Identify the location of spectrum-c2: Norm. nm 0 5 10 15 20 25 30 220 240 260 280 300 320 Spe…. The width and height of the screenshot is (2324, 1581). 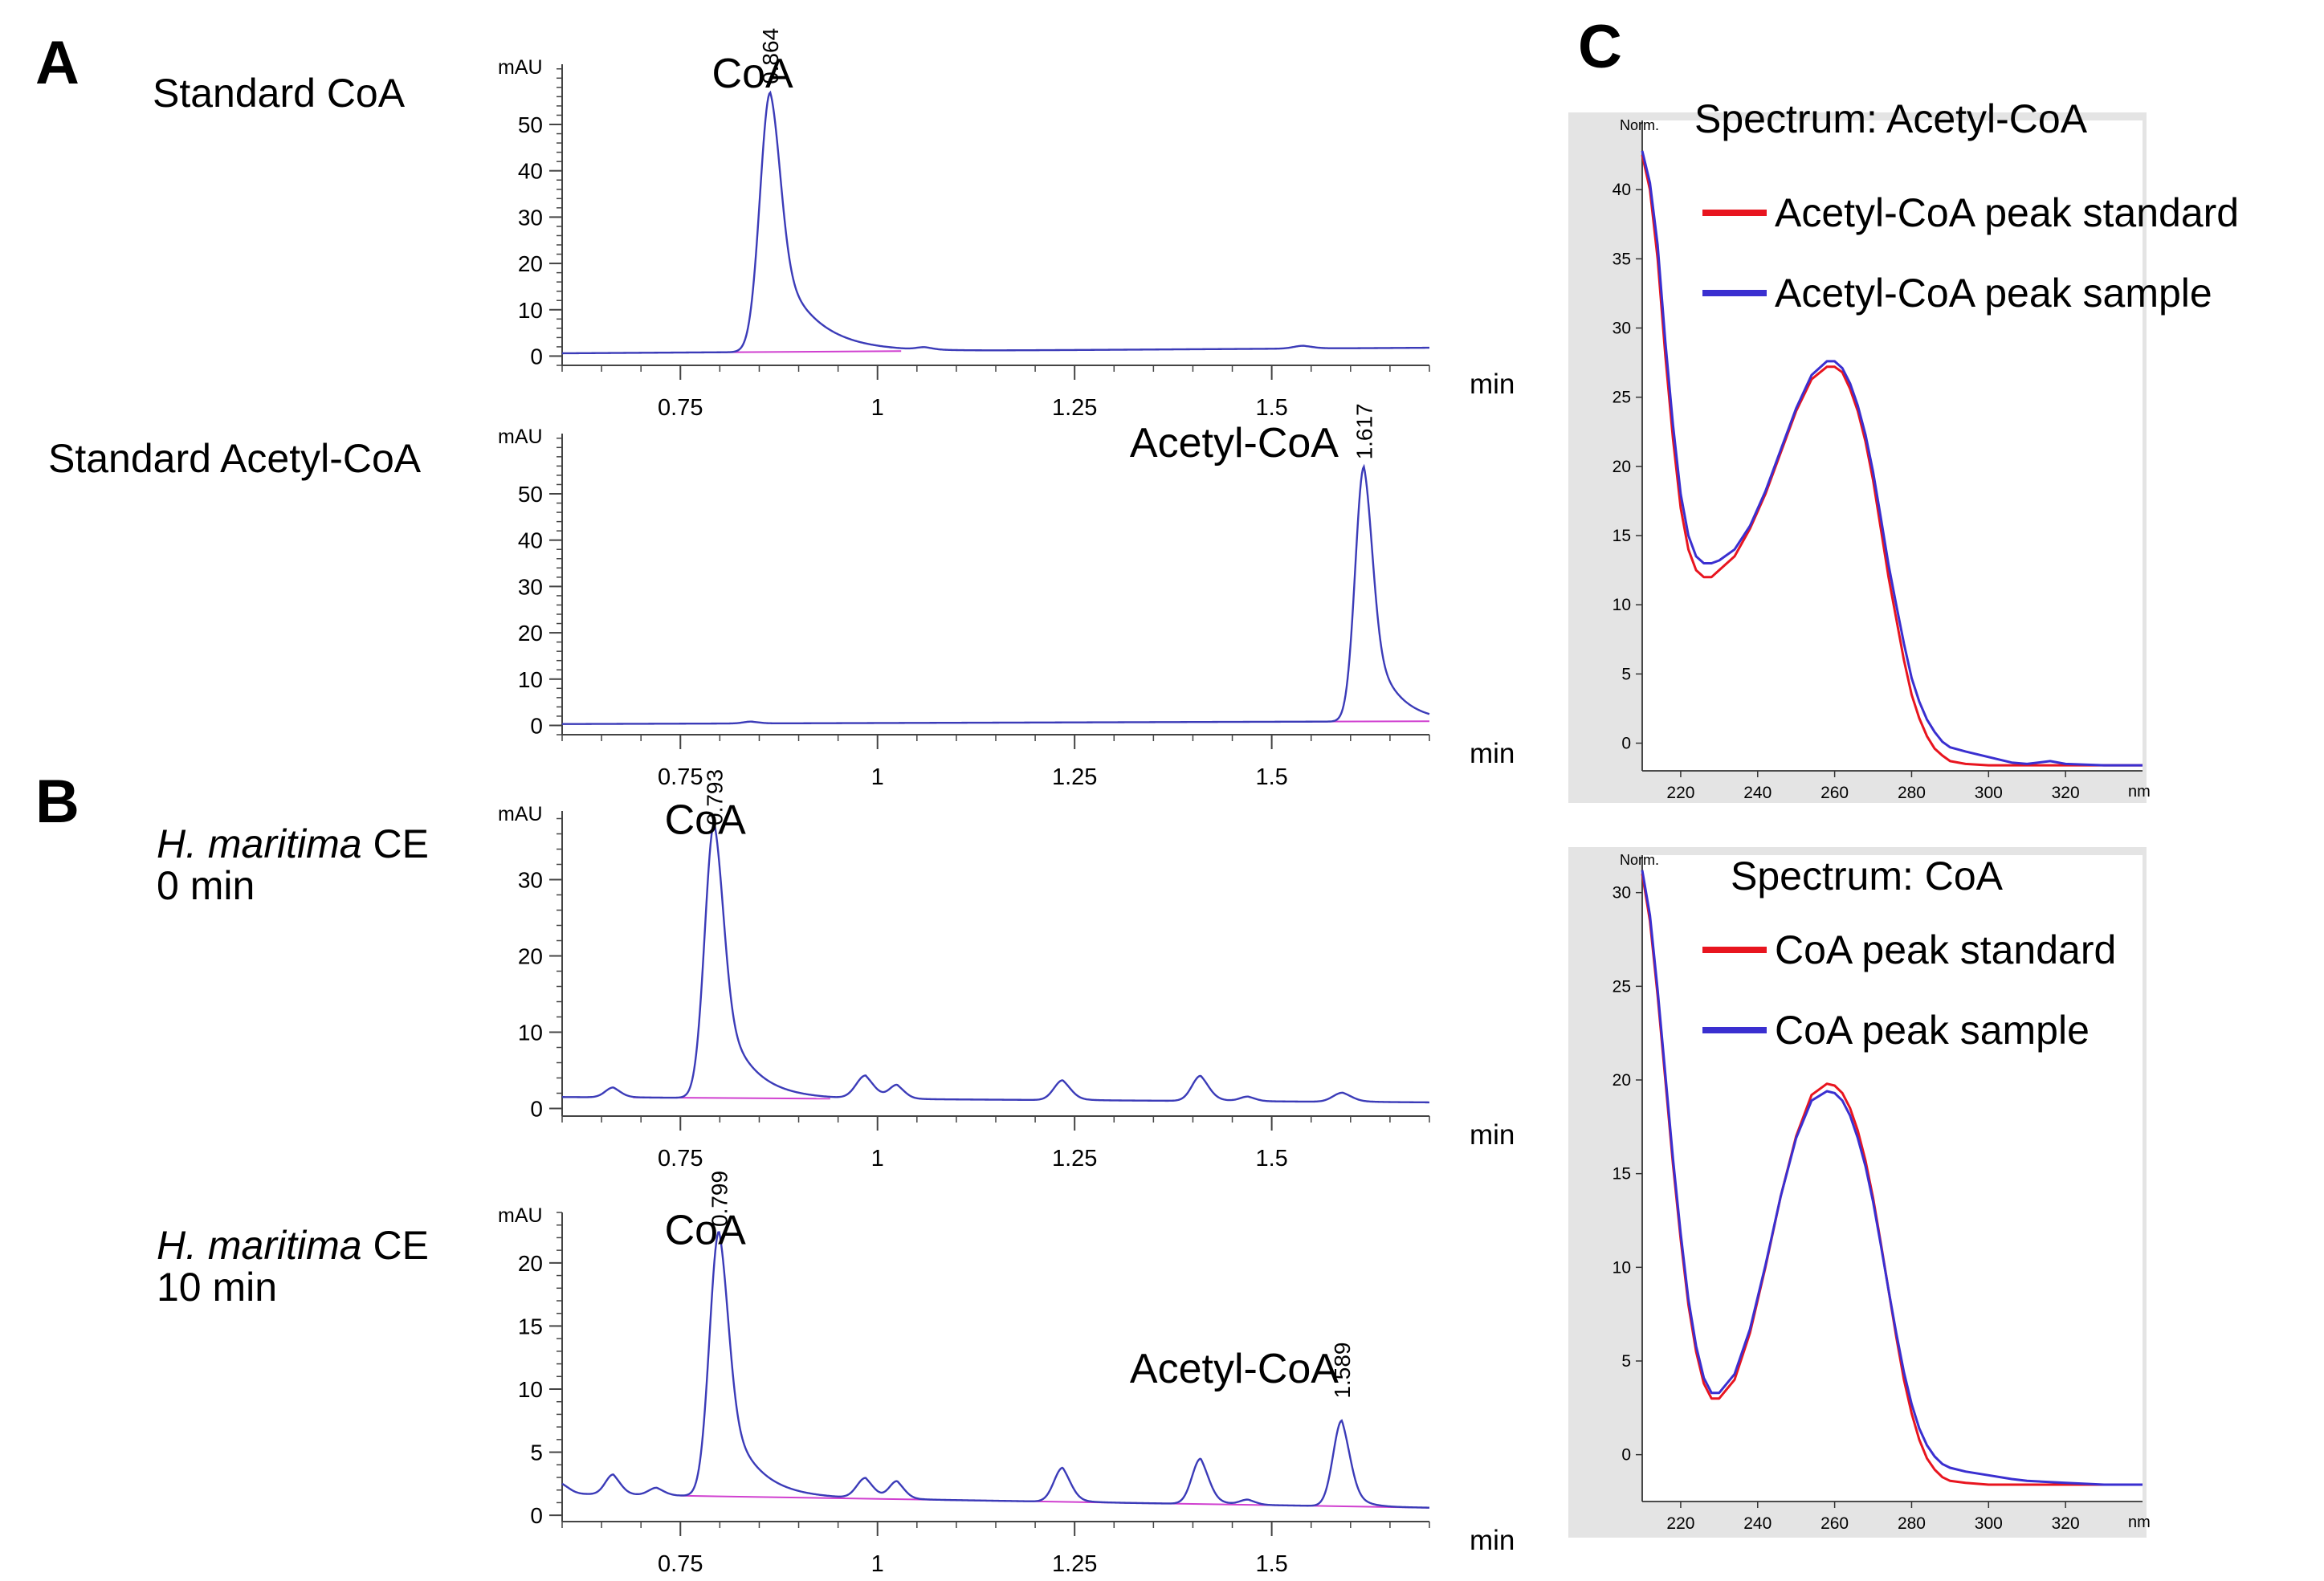
(1860, 1192).